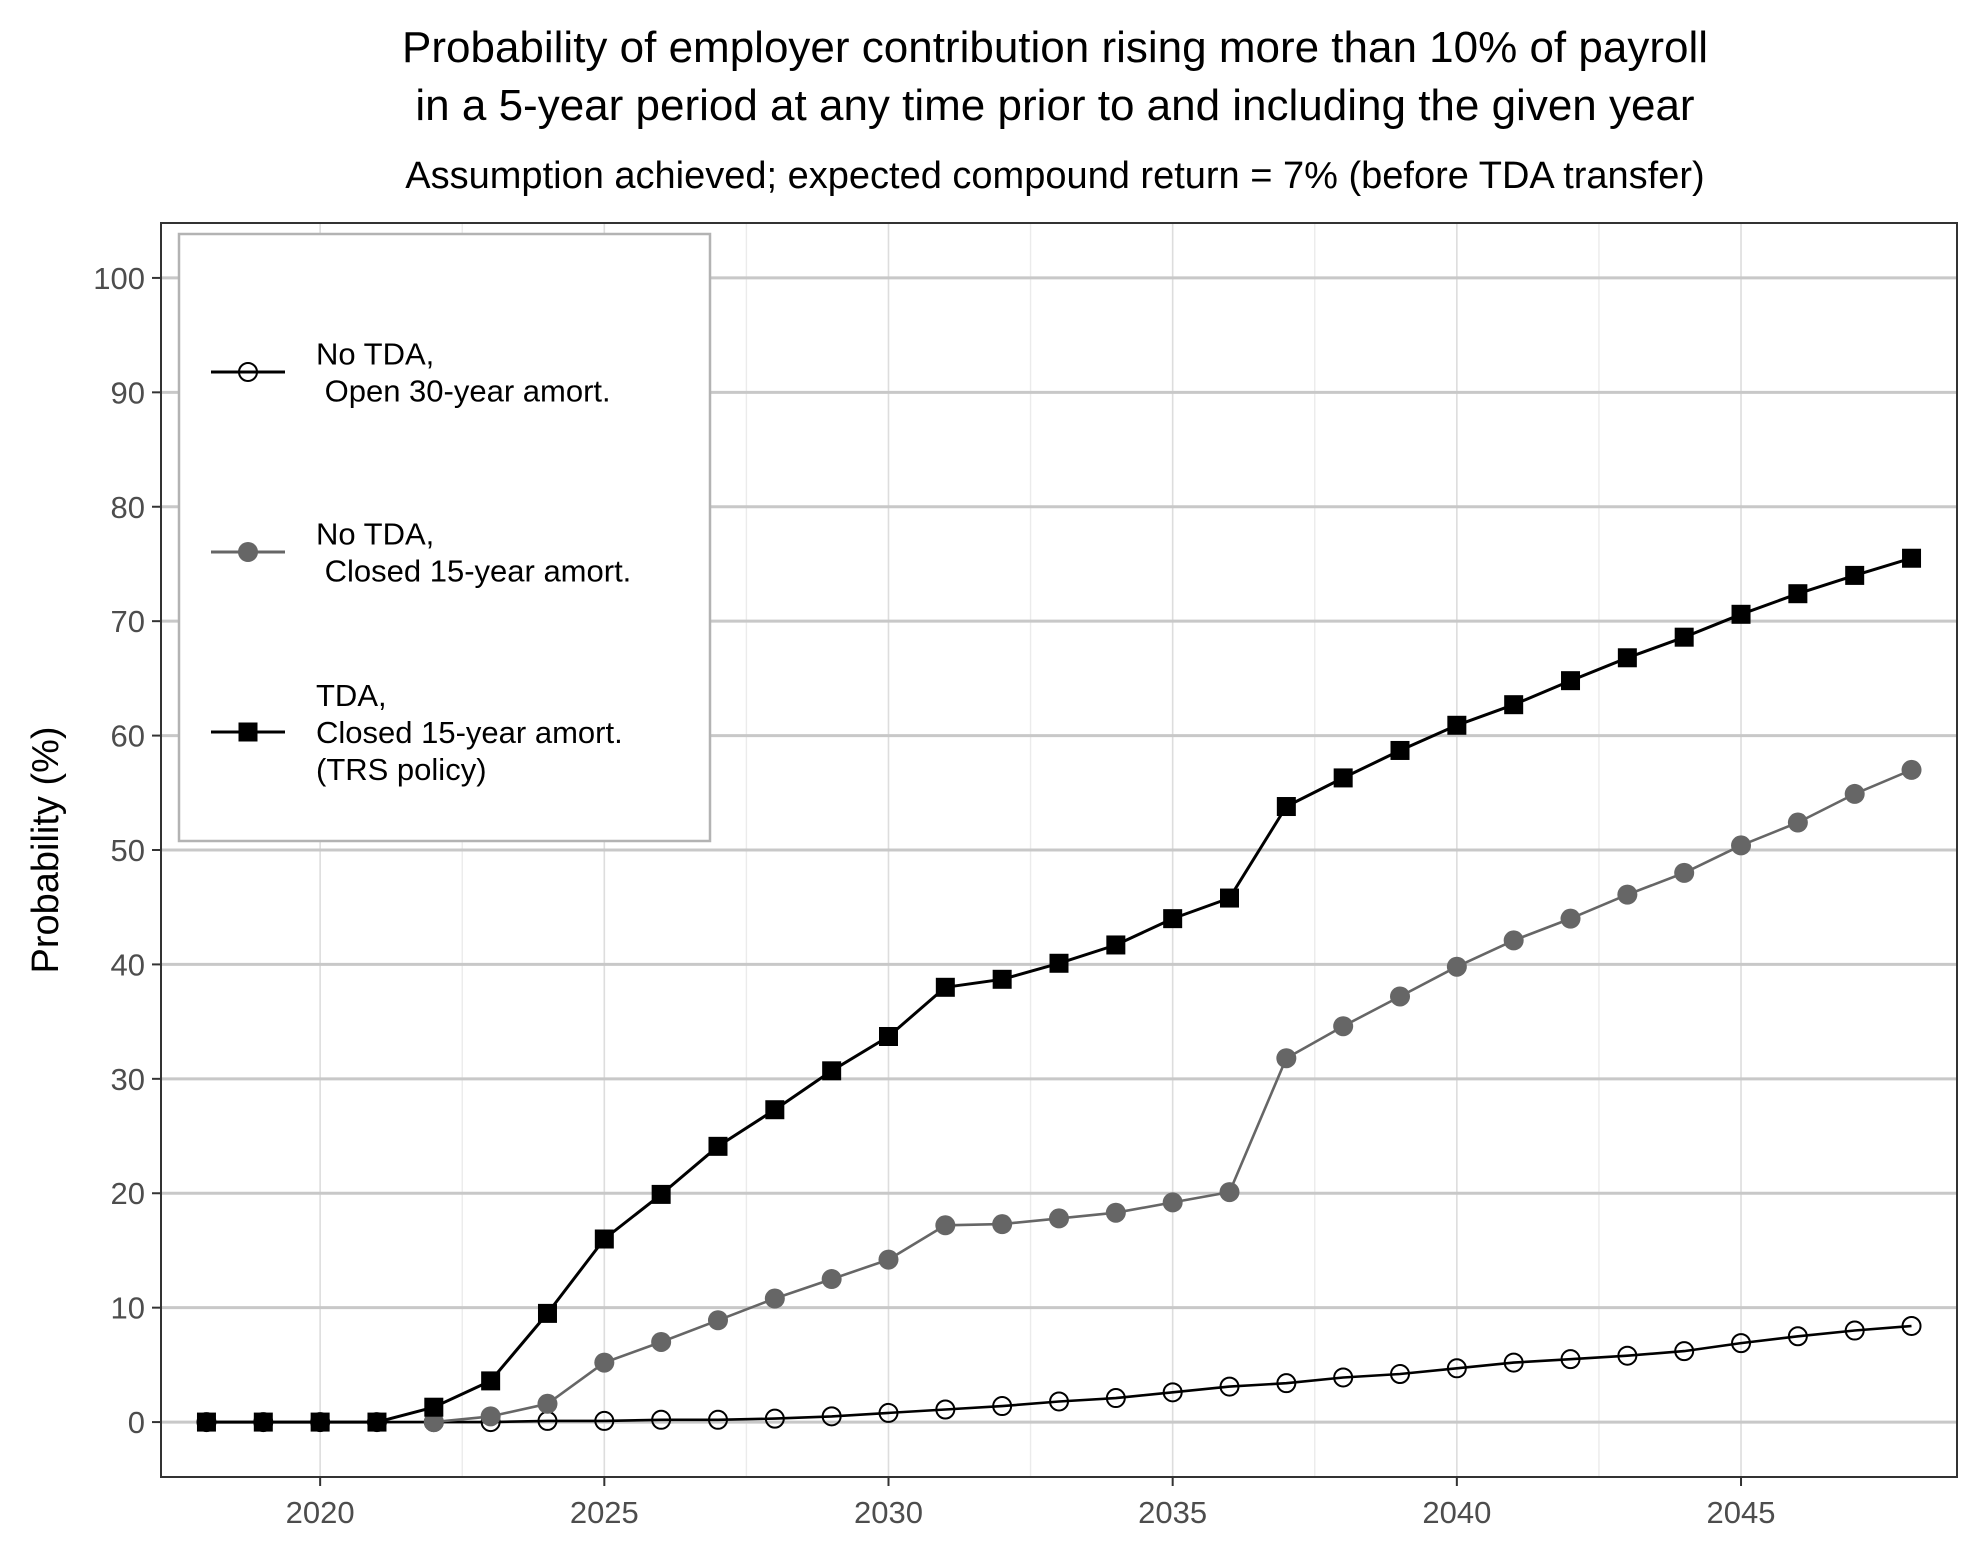 The image size is (1980, 1565). Describe the element at coordinates (351, 695) in the screenshot. I see `legend-label-line: TDA,` at that location.